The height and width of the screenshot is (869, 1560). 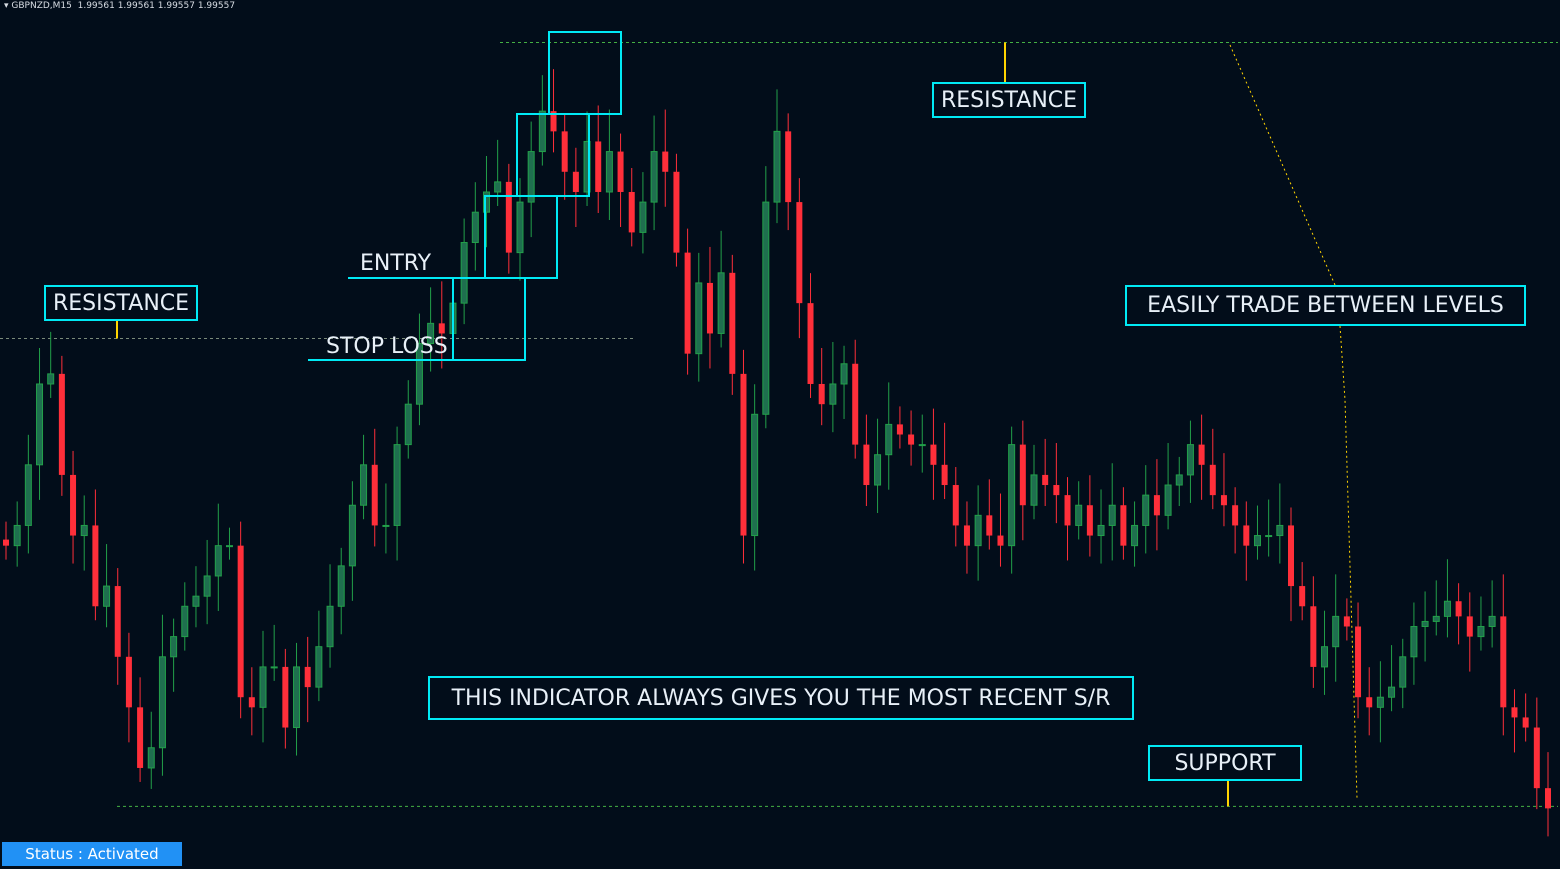 I want to click on resistance-label-top: RESISTANCE, so click(x=1009, y=100).